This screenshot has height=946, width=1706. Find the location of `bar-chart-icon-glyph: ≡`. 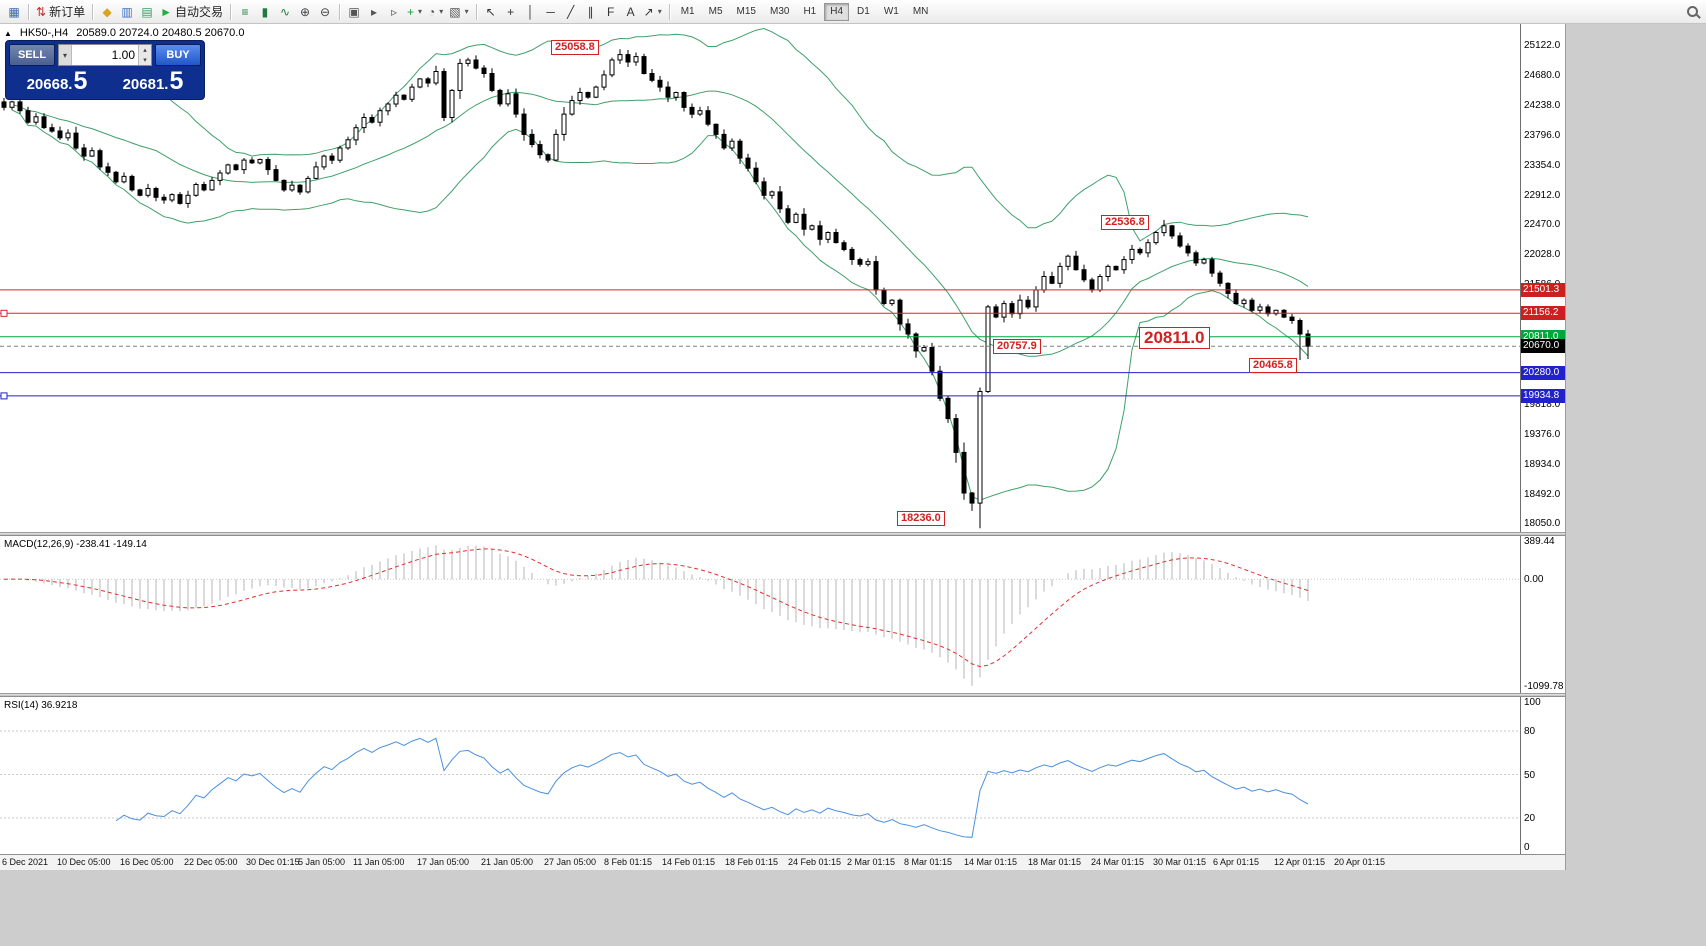

bar-chart-icon-glyph: ≡ is located at coordinates (245, 11).